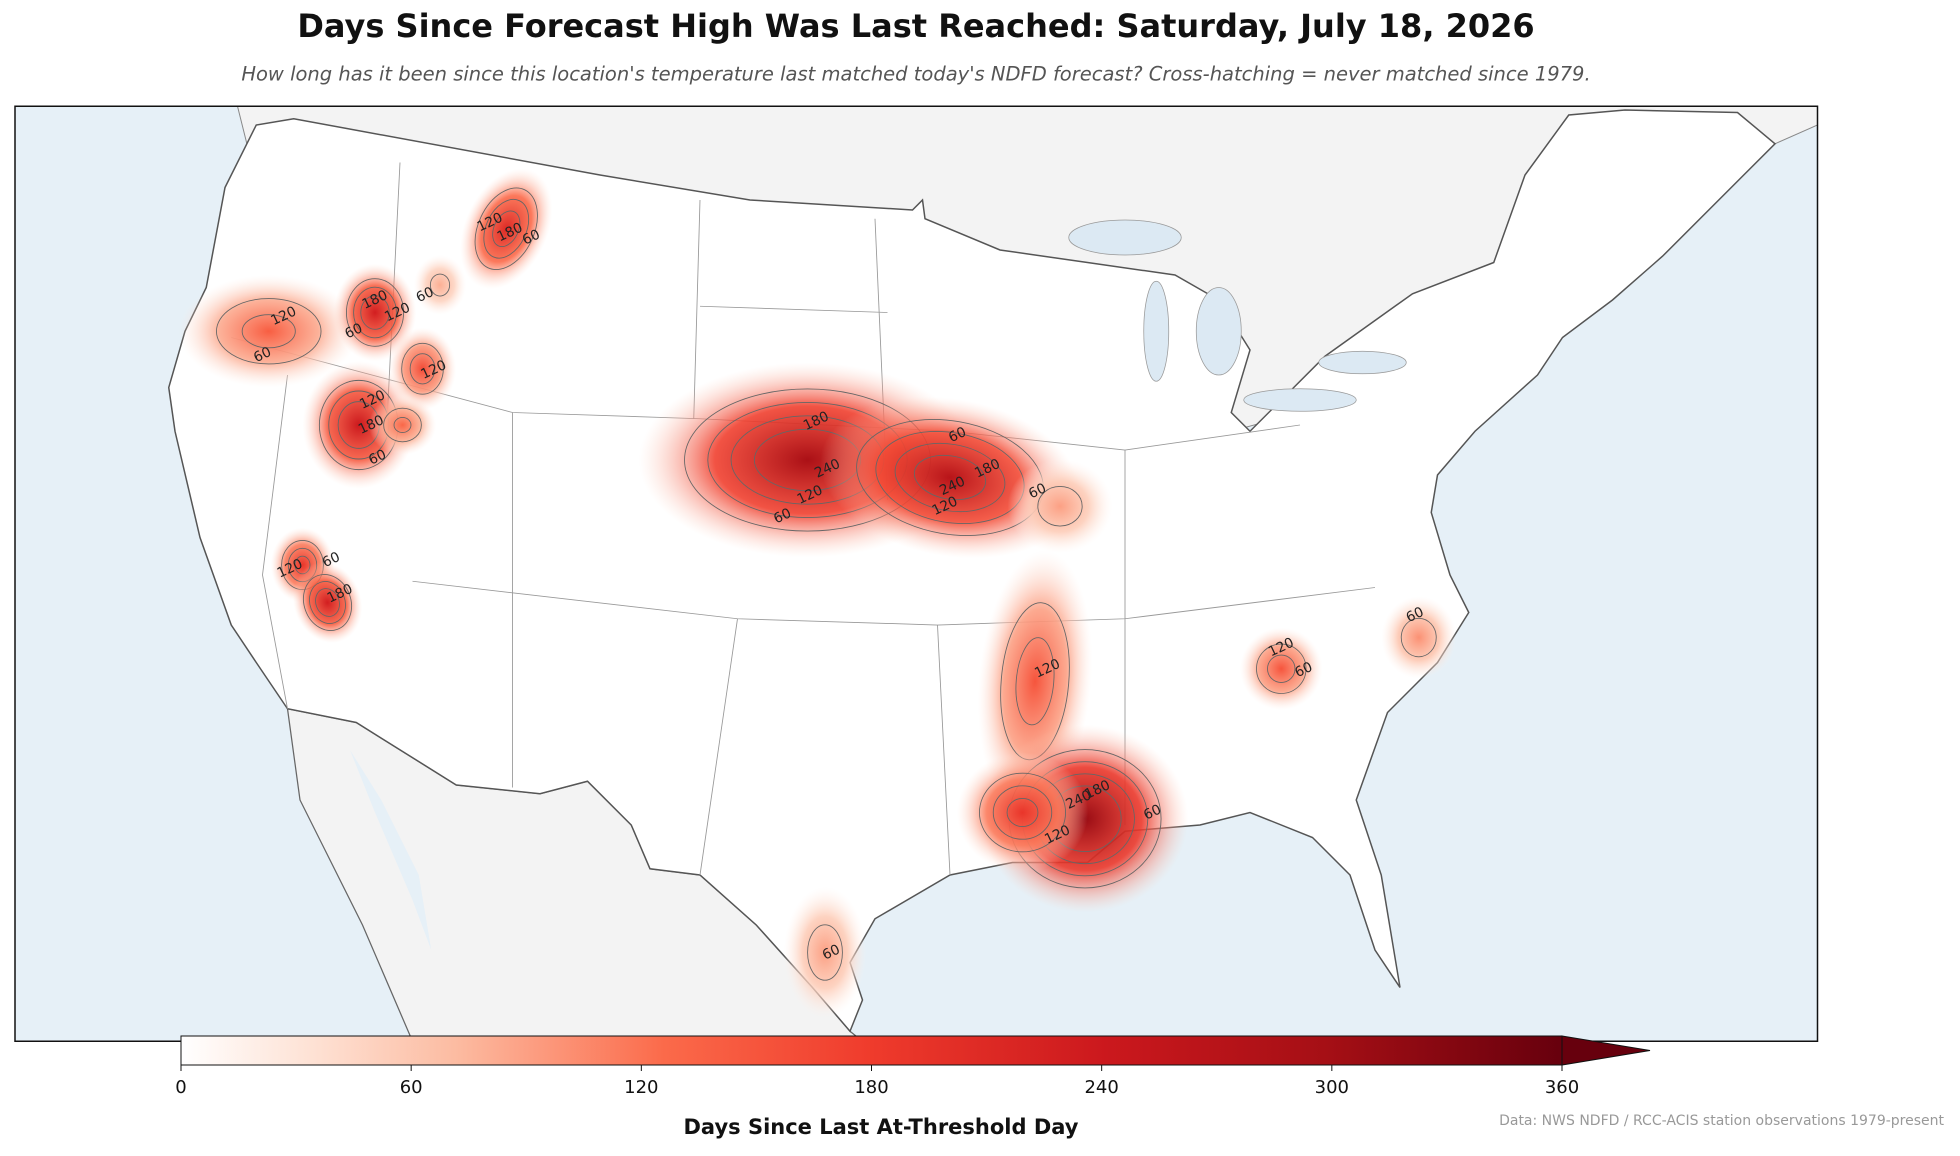  I want to click on colorbar-tick-label: 120, so click(641, 1087).